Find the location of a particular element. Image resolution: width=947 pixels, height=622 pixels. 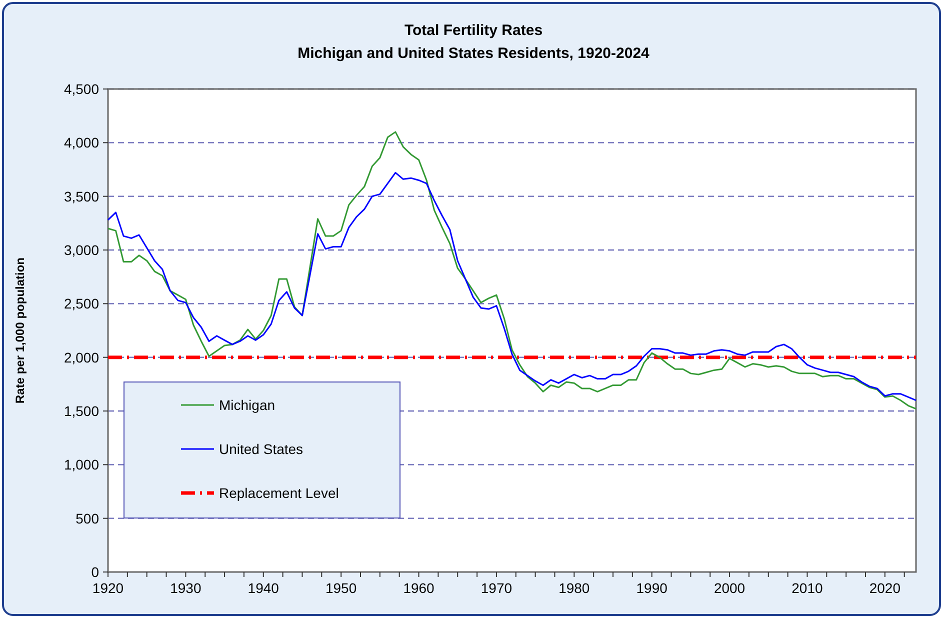

legend-label: United States is located at coordinates (261, 449).